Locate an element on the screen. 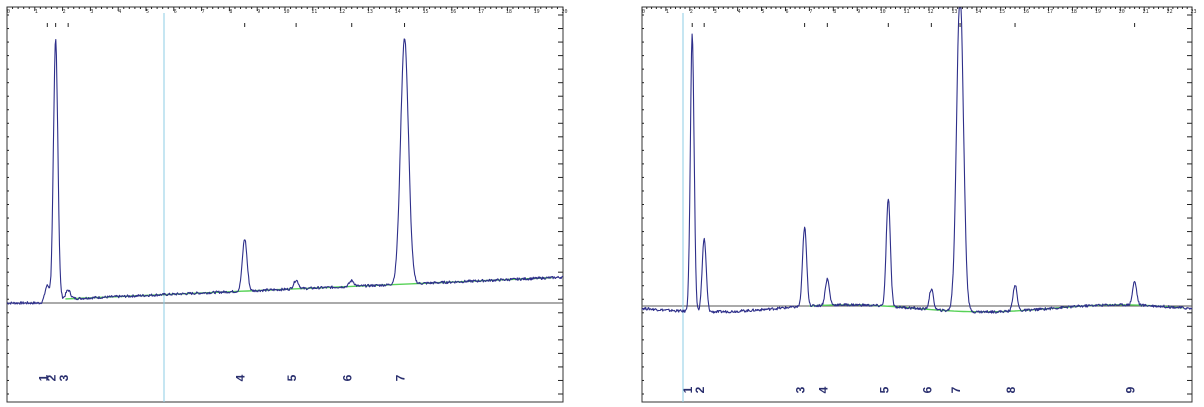 The width and height of the screenshot is (1204, 407). peak-label: 9 is located at coordinates (1131, 389).